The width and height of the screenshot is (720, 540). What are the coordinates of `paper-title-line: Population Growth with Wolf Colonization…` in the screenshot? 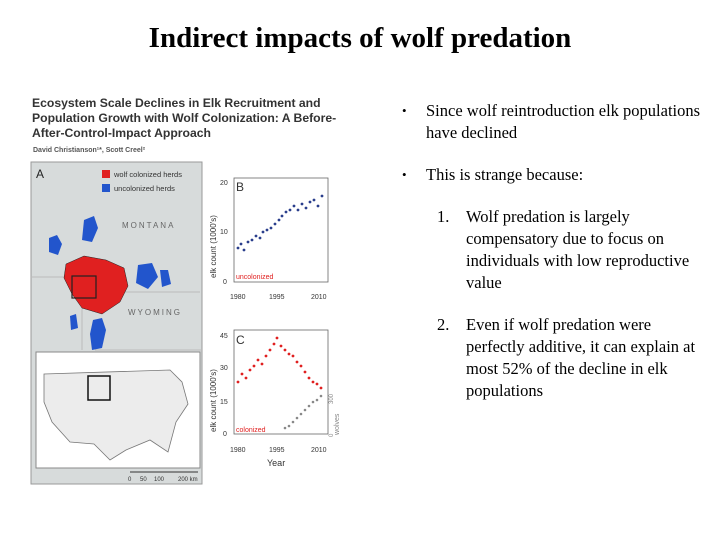 It's located at (184, 118).